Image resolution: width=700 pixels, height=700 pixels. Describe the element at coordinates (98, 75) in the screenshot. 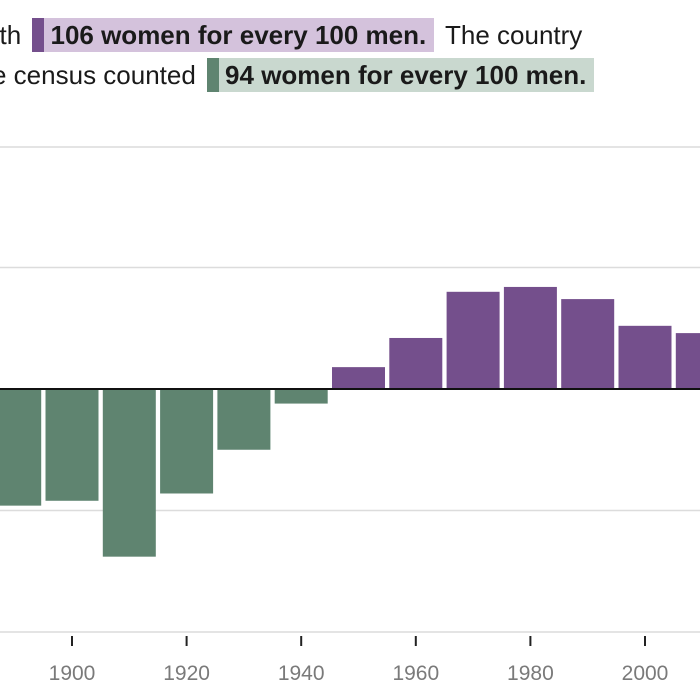

I see `annotation-prefix-2: e census counted` at that location.